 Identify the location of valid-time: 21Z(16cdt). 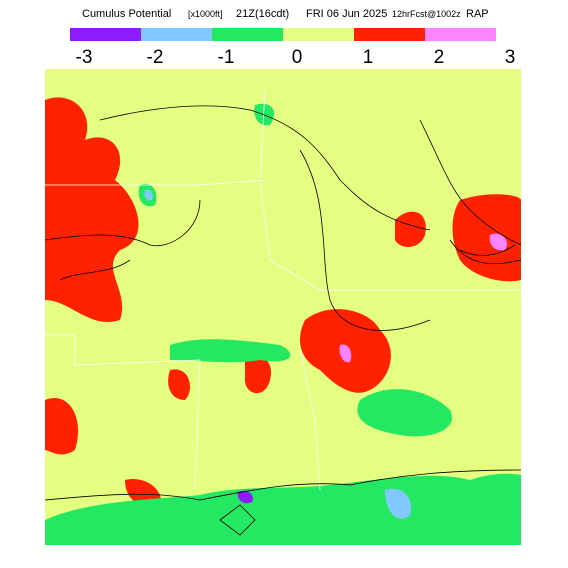
(262, 14).